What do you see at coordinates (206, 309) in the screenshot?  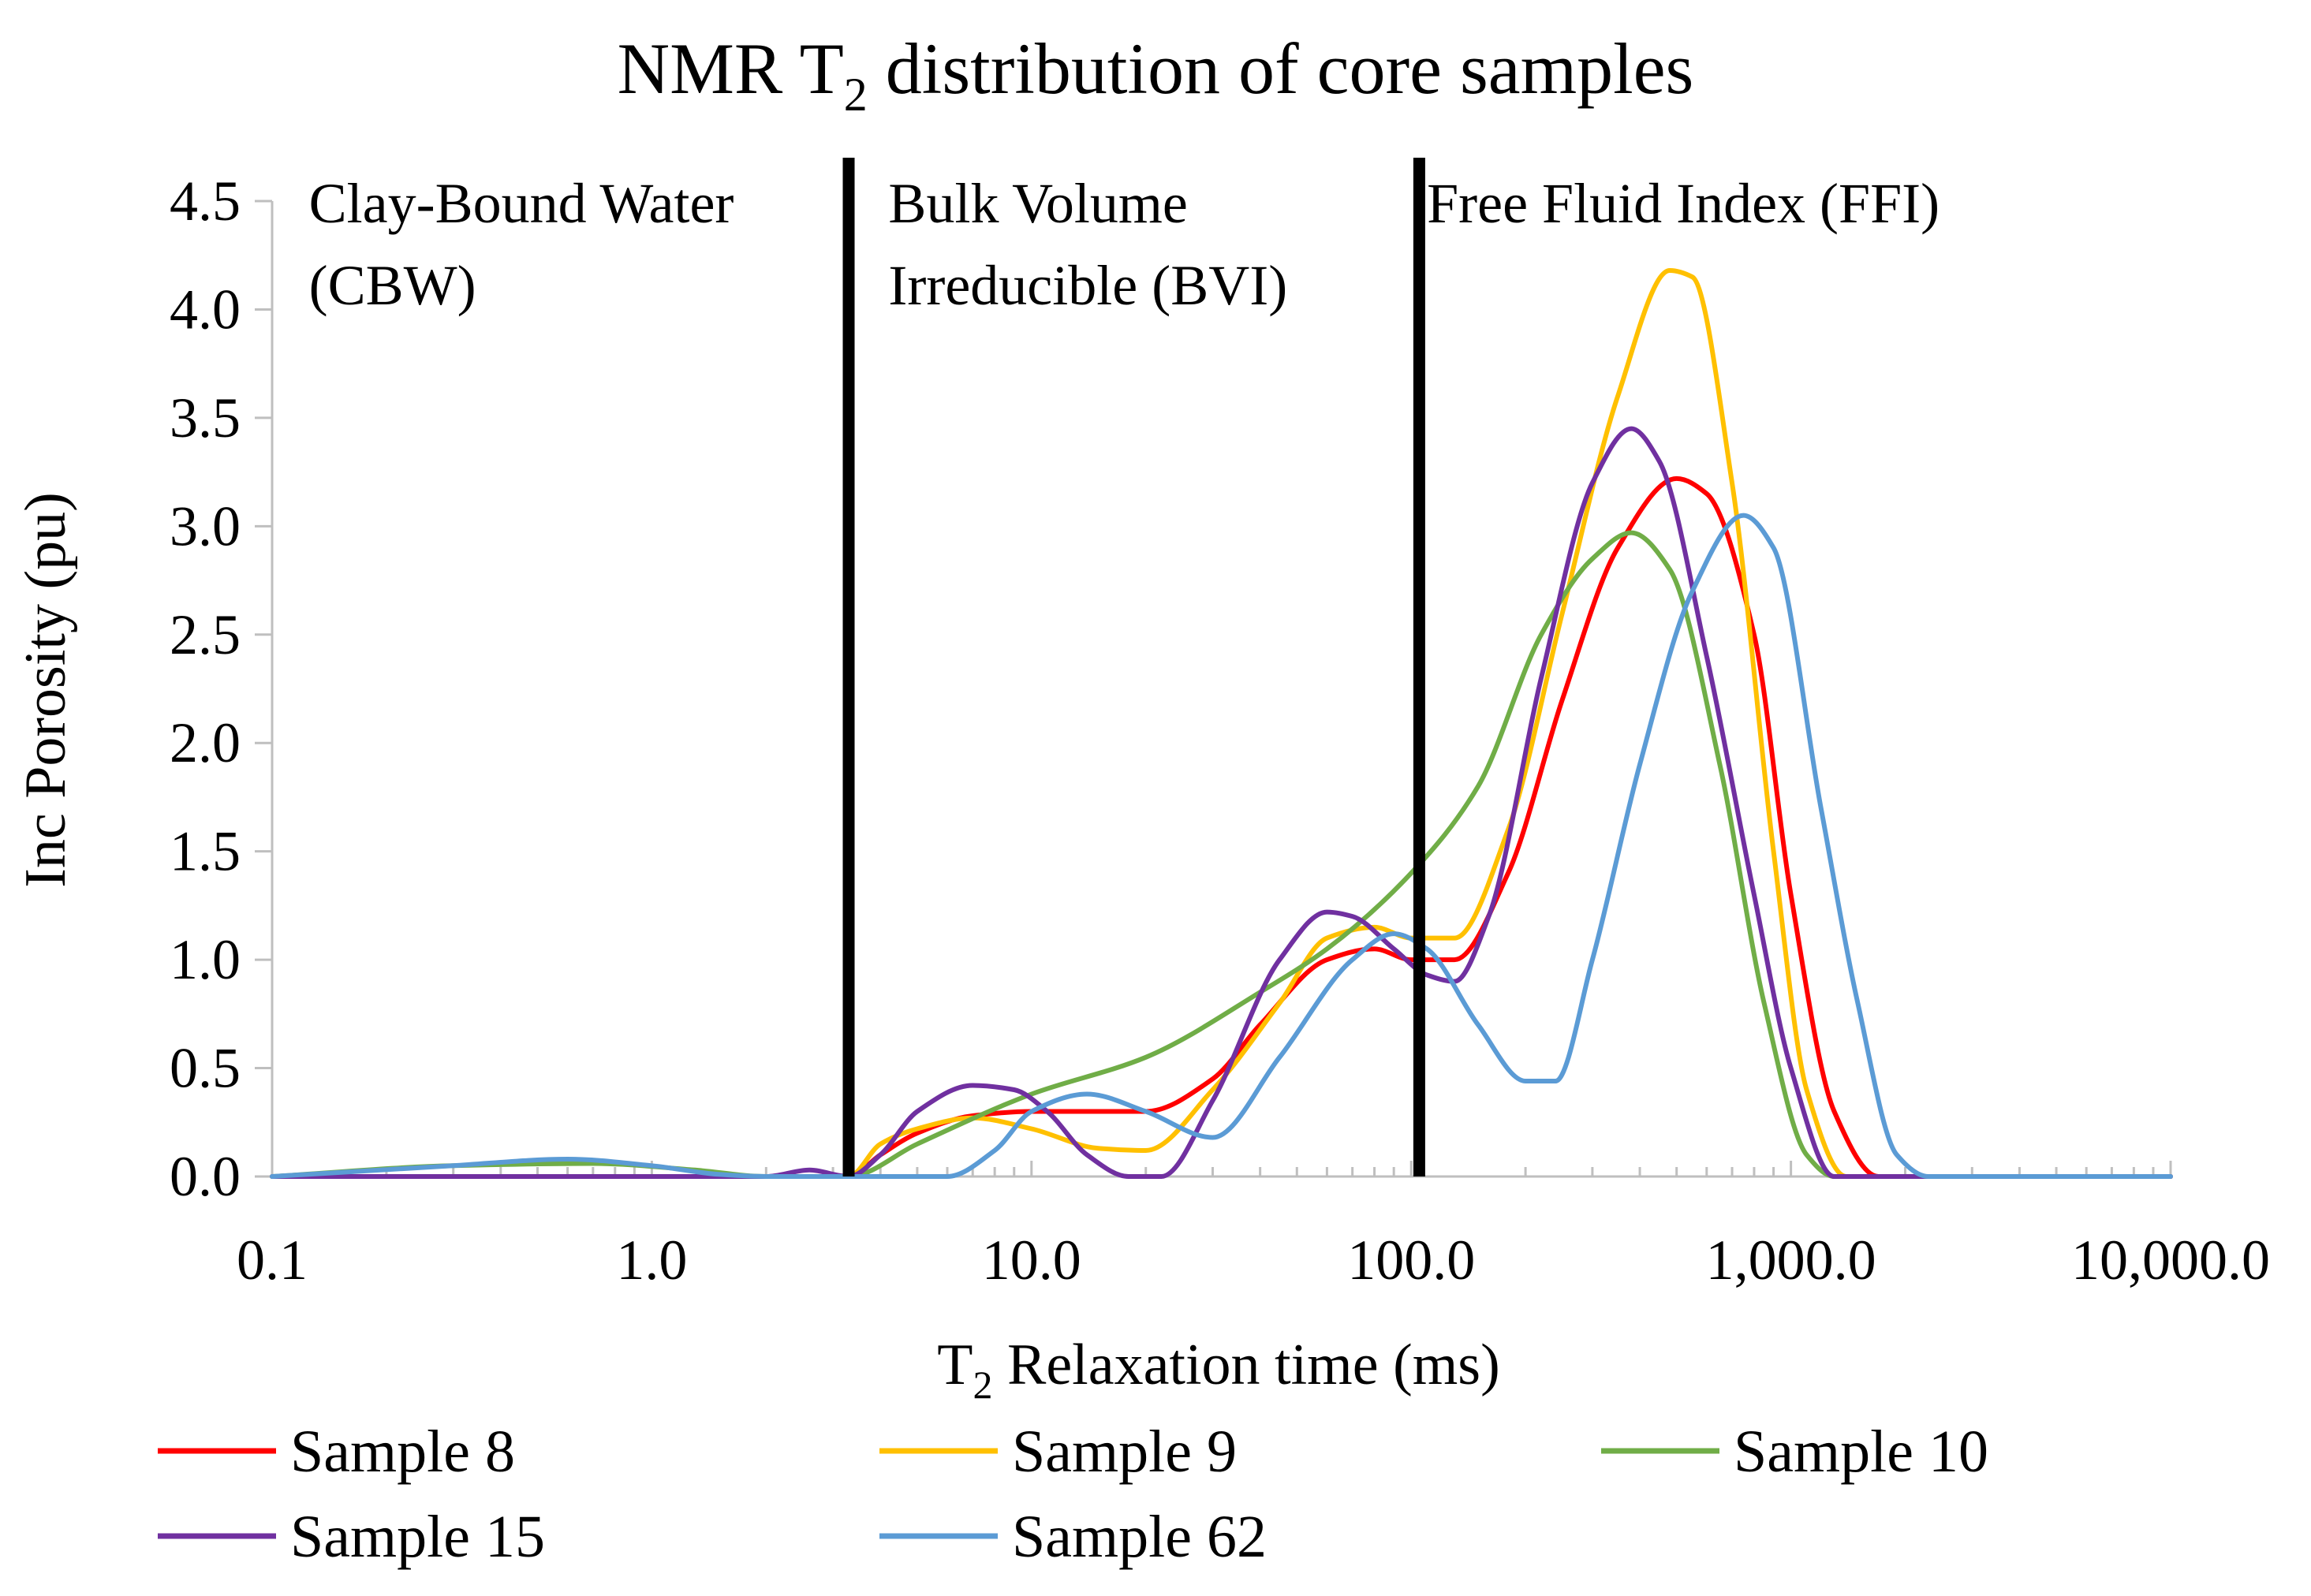 I see `y-tick-label: 4.0` at bounding box center [206, 309].